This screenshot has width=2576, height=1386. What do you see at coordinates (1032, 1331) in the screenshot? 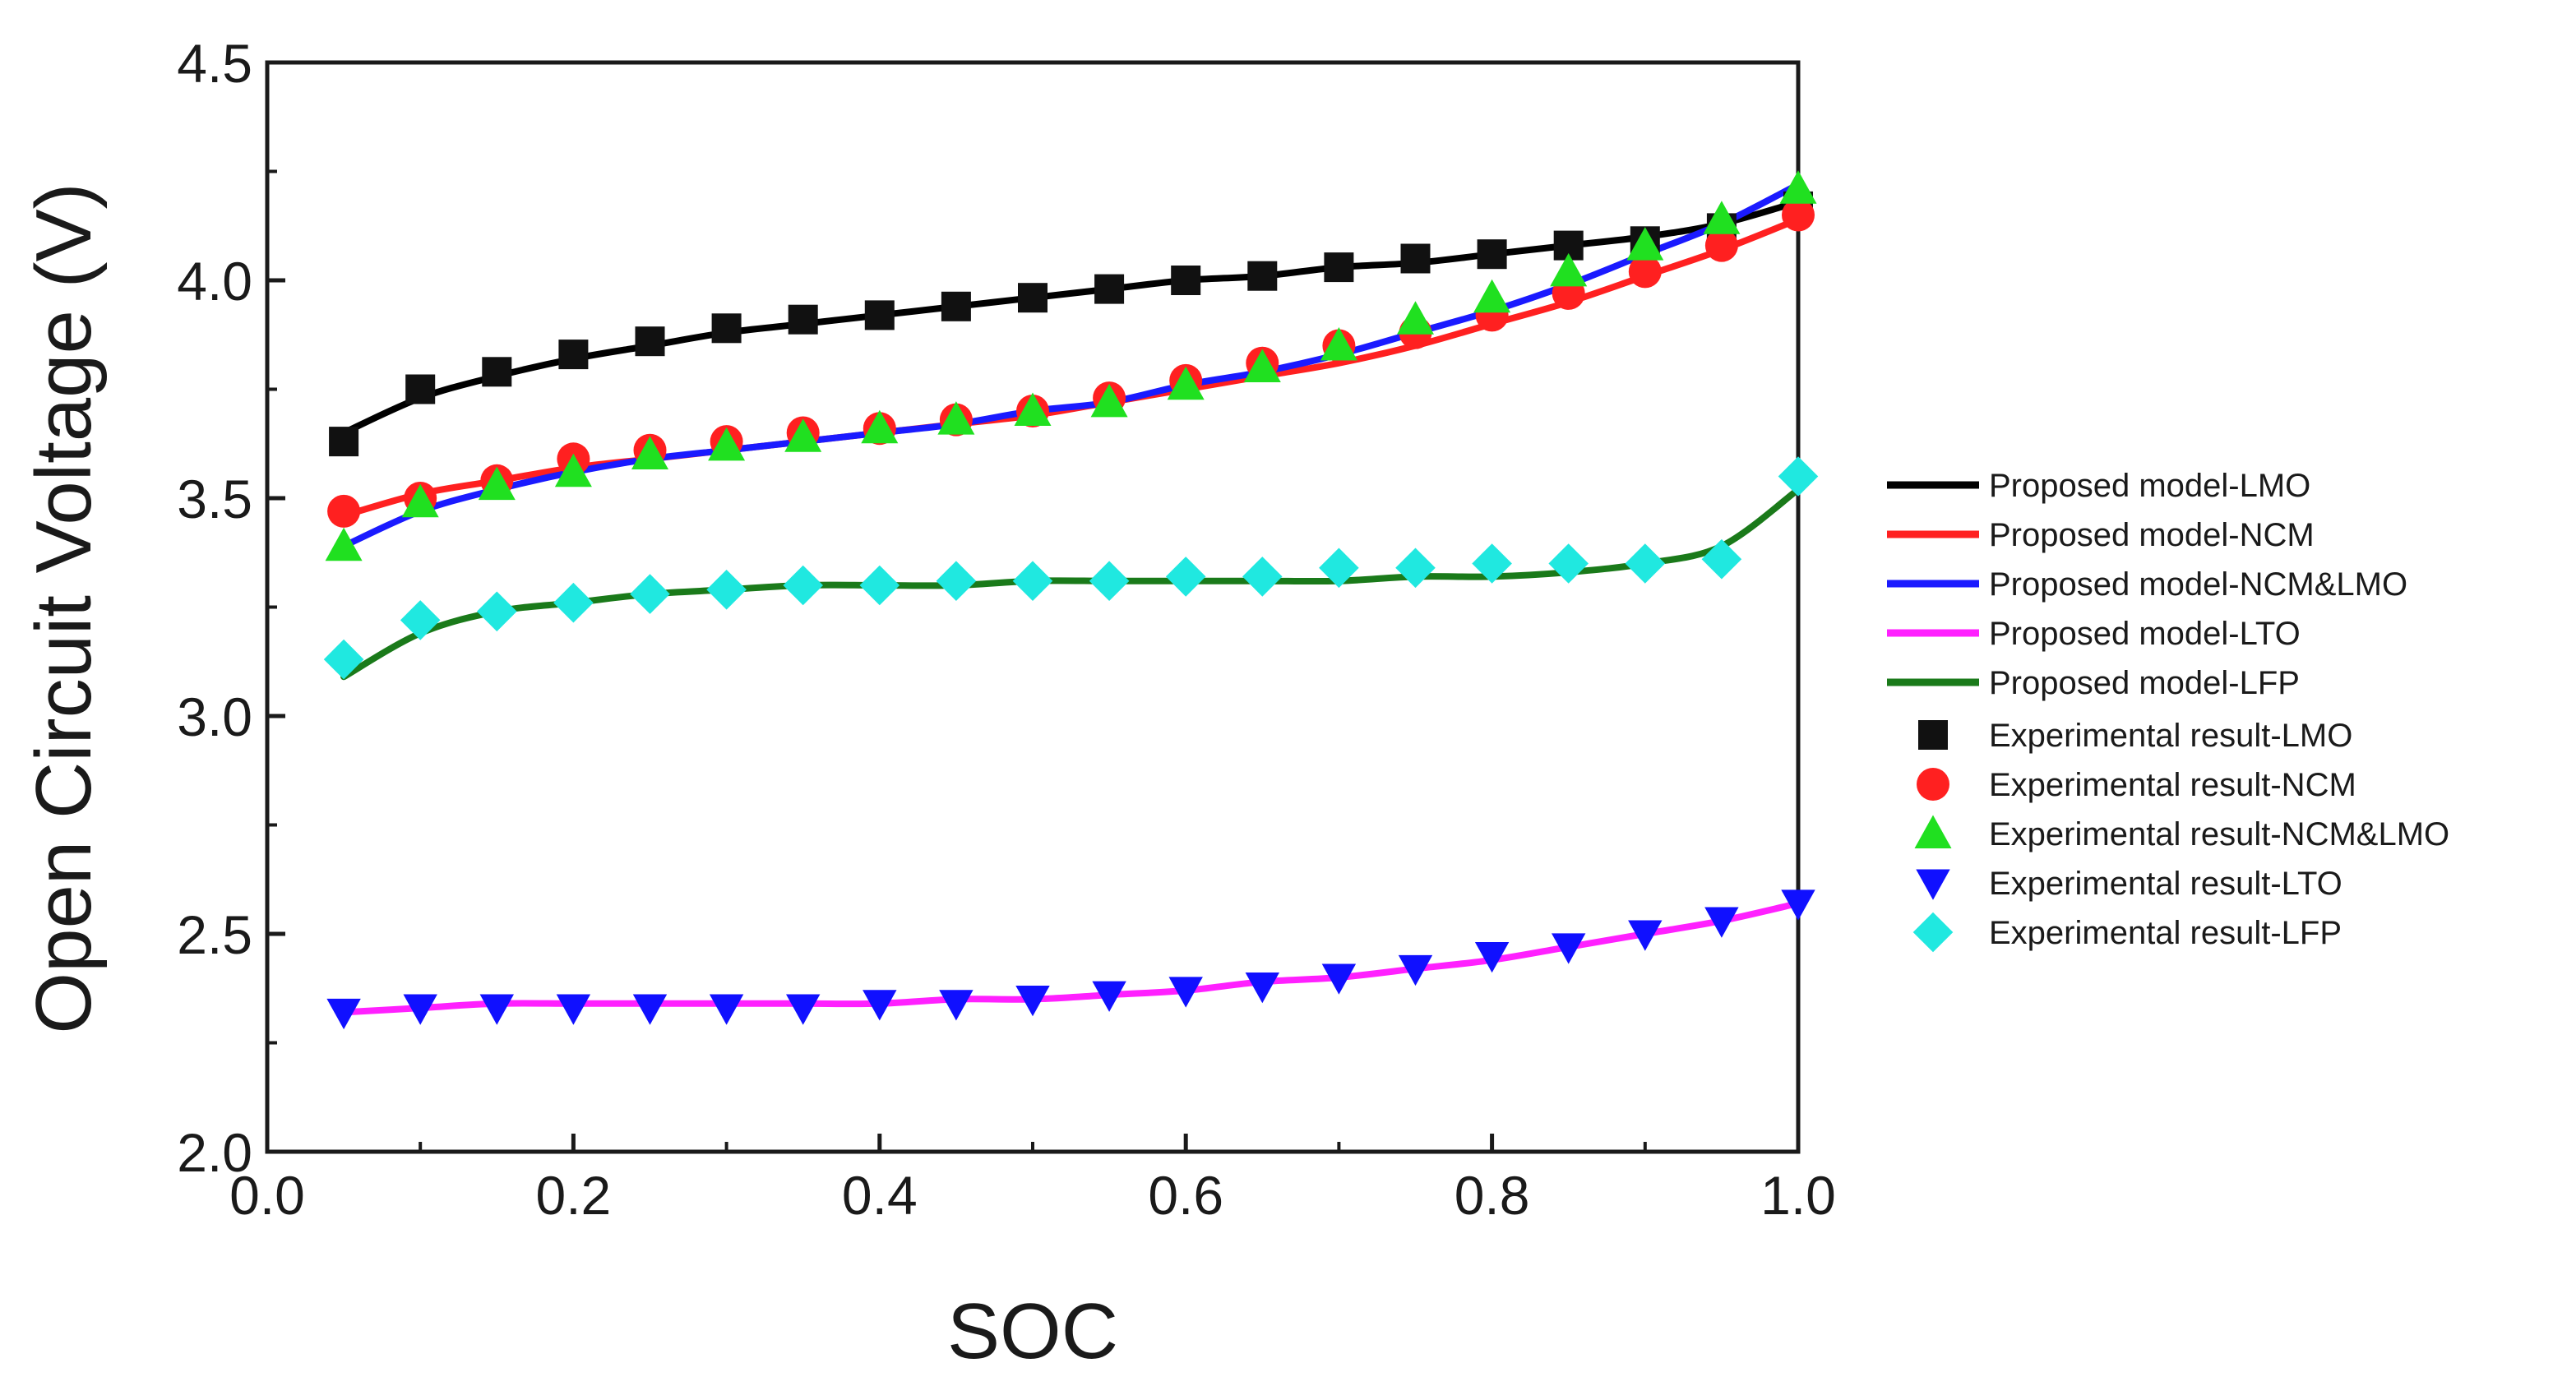
I see `x-axis-title: SOC` at bounding box center [1032, 1331].